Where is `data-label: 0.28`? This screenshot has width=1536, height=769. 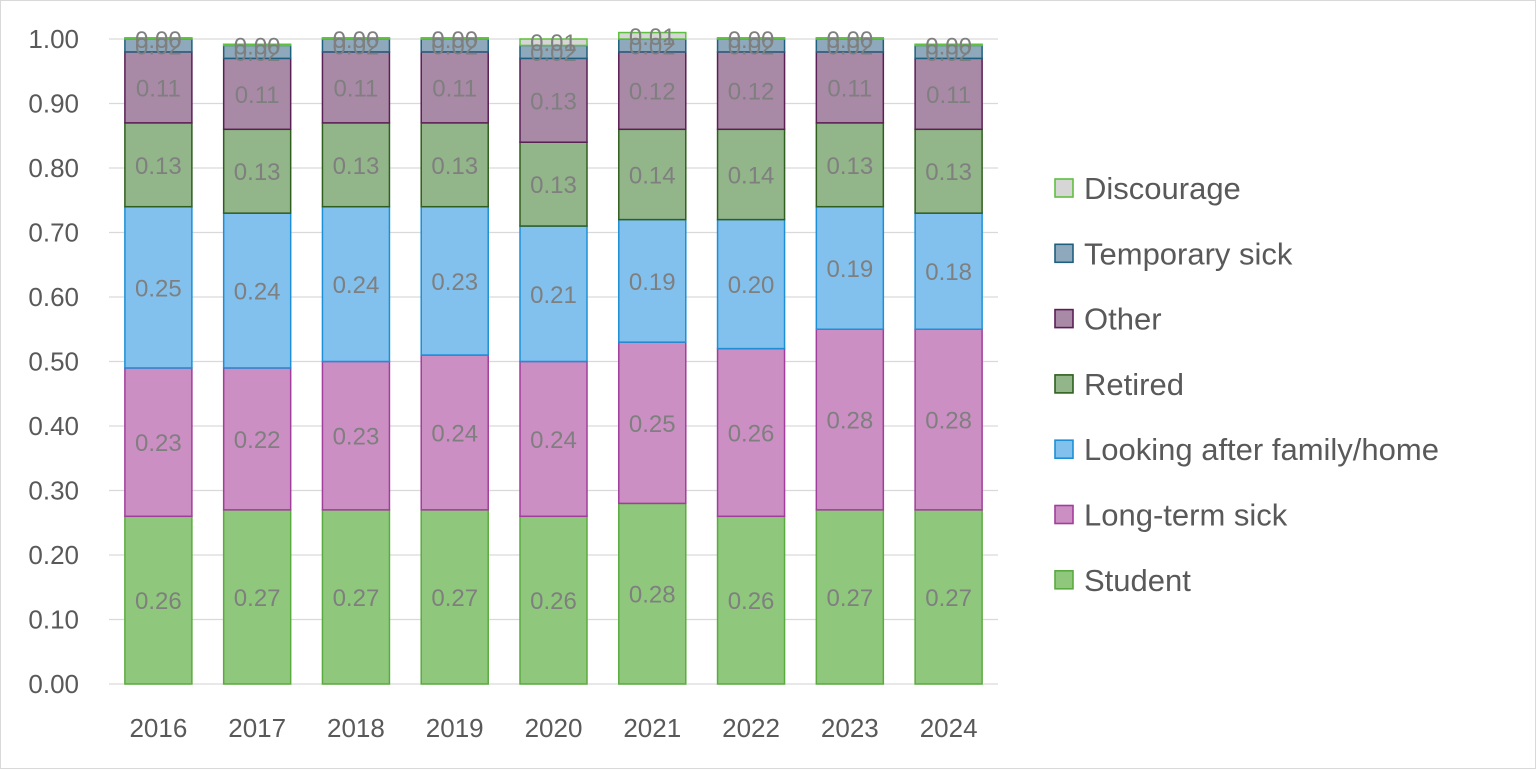 data-label: 0.28 is located at coordinates (849, 421).